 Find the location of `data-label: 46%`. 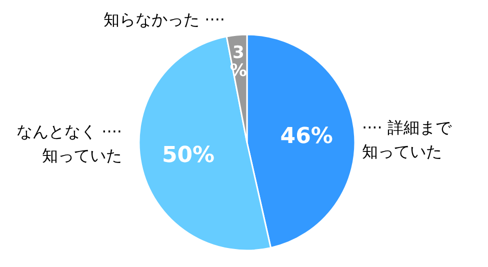

data-label: 46% is located at coordinates (306, 136).